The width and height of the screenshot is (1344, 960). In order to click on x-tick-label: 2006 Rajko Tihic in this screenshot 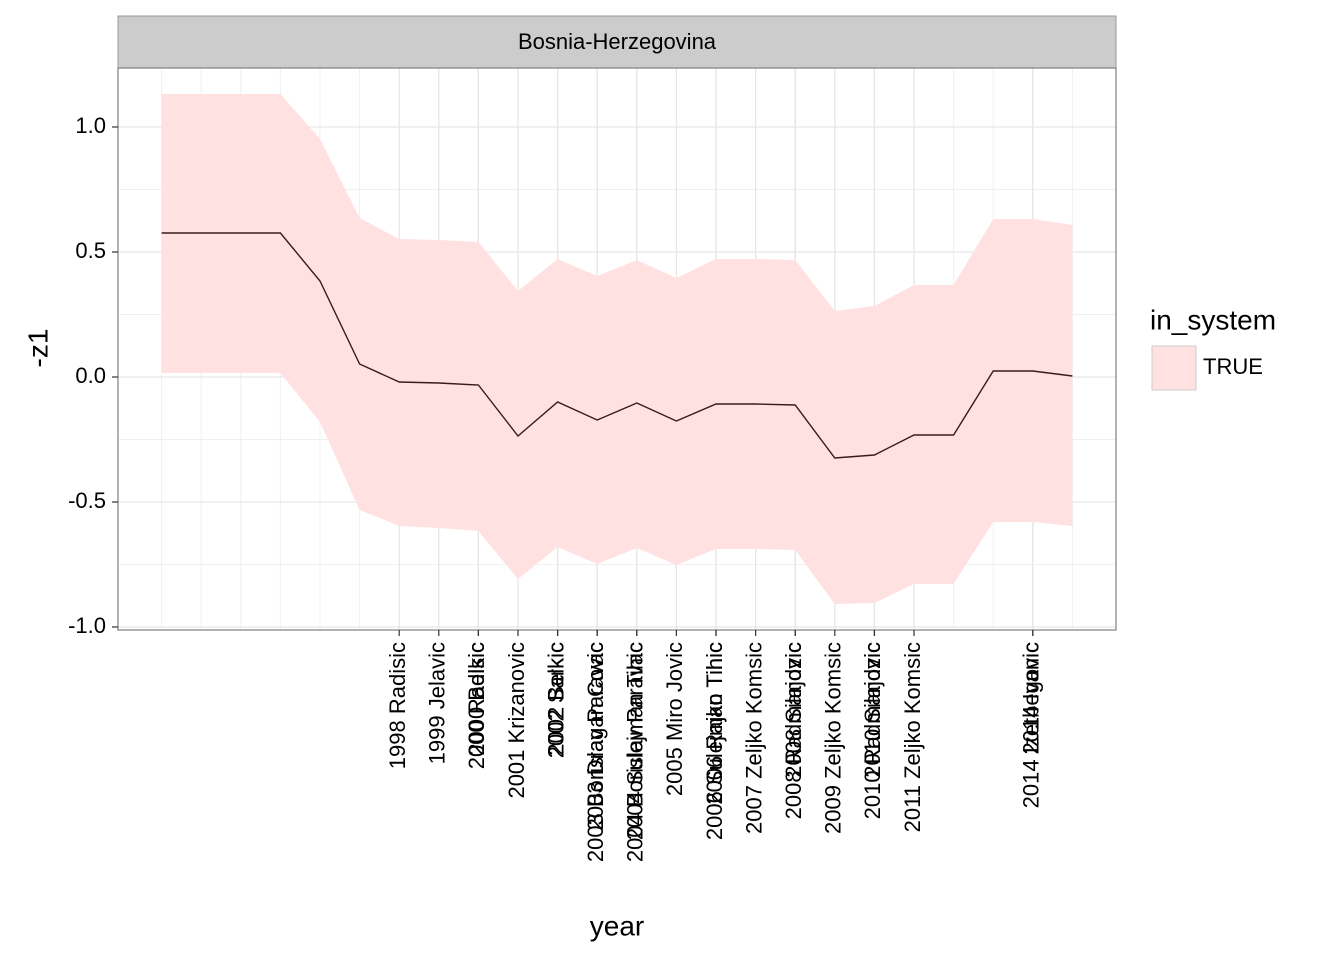, I will do `click(714, 723)`.